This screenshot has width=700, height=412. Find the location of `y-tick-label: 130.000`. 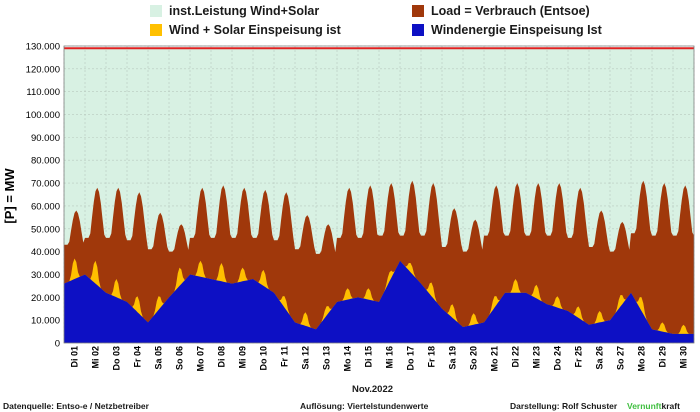

y-tick-label: 130.000 is located at coordinates (43, 47).